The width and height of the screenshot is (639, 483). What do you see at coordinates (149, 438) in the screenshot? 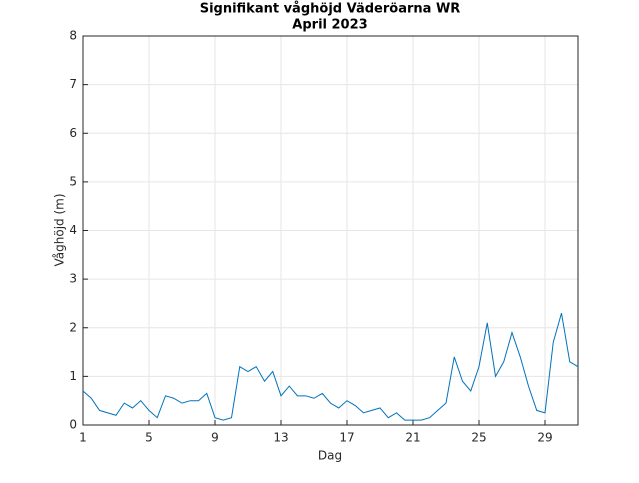
I see `x-tick-label: 5` at bounding box center [149, 438].